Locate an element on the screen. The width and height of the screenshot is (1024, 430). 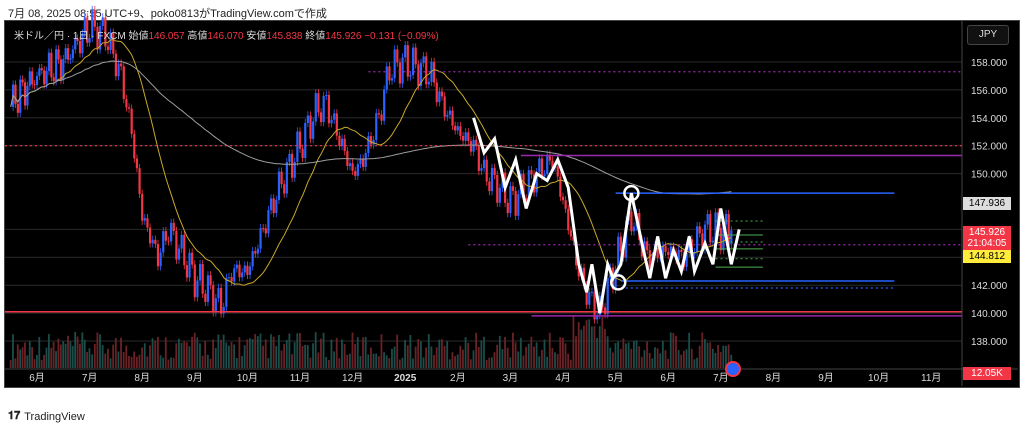
high-label: 高値 is located at coordinates (197, 36).